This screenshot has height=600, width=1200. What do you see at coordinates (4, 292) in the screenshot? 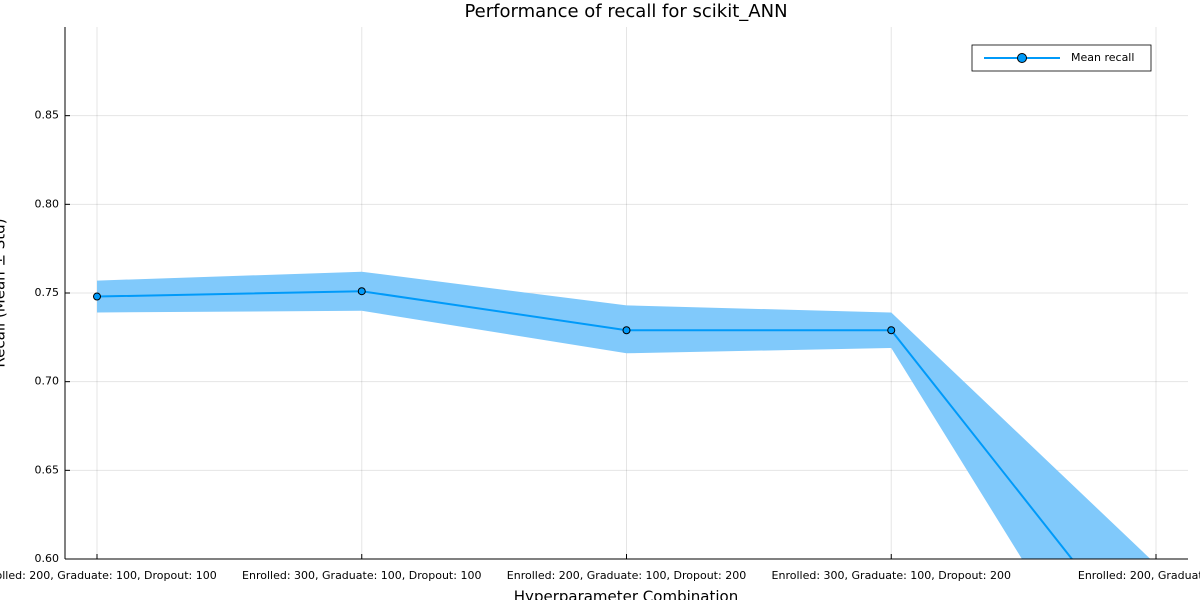
I see `y-axis-label: Recall (Mean ± Std)` at bounding box center [4, 292].